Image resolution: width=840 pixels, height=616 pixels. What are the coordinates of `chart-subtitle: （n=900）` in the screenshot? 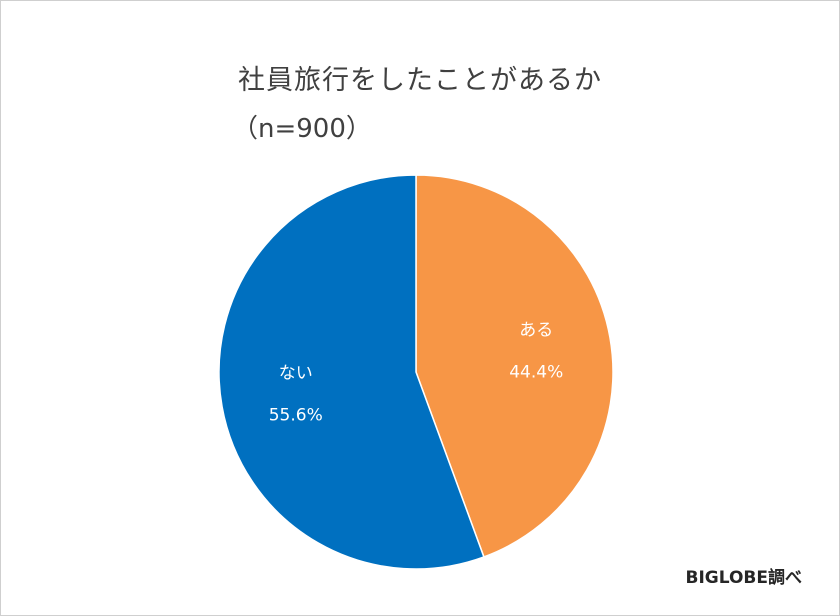 It's located at (302, 129).